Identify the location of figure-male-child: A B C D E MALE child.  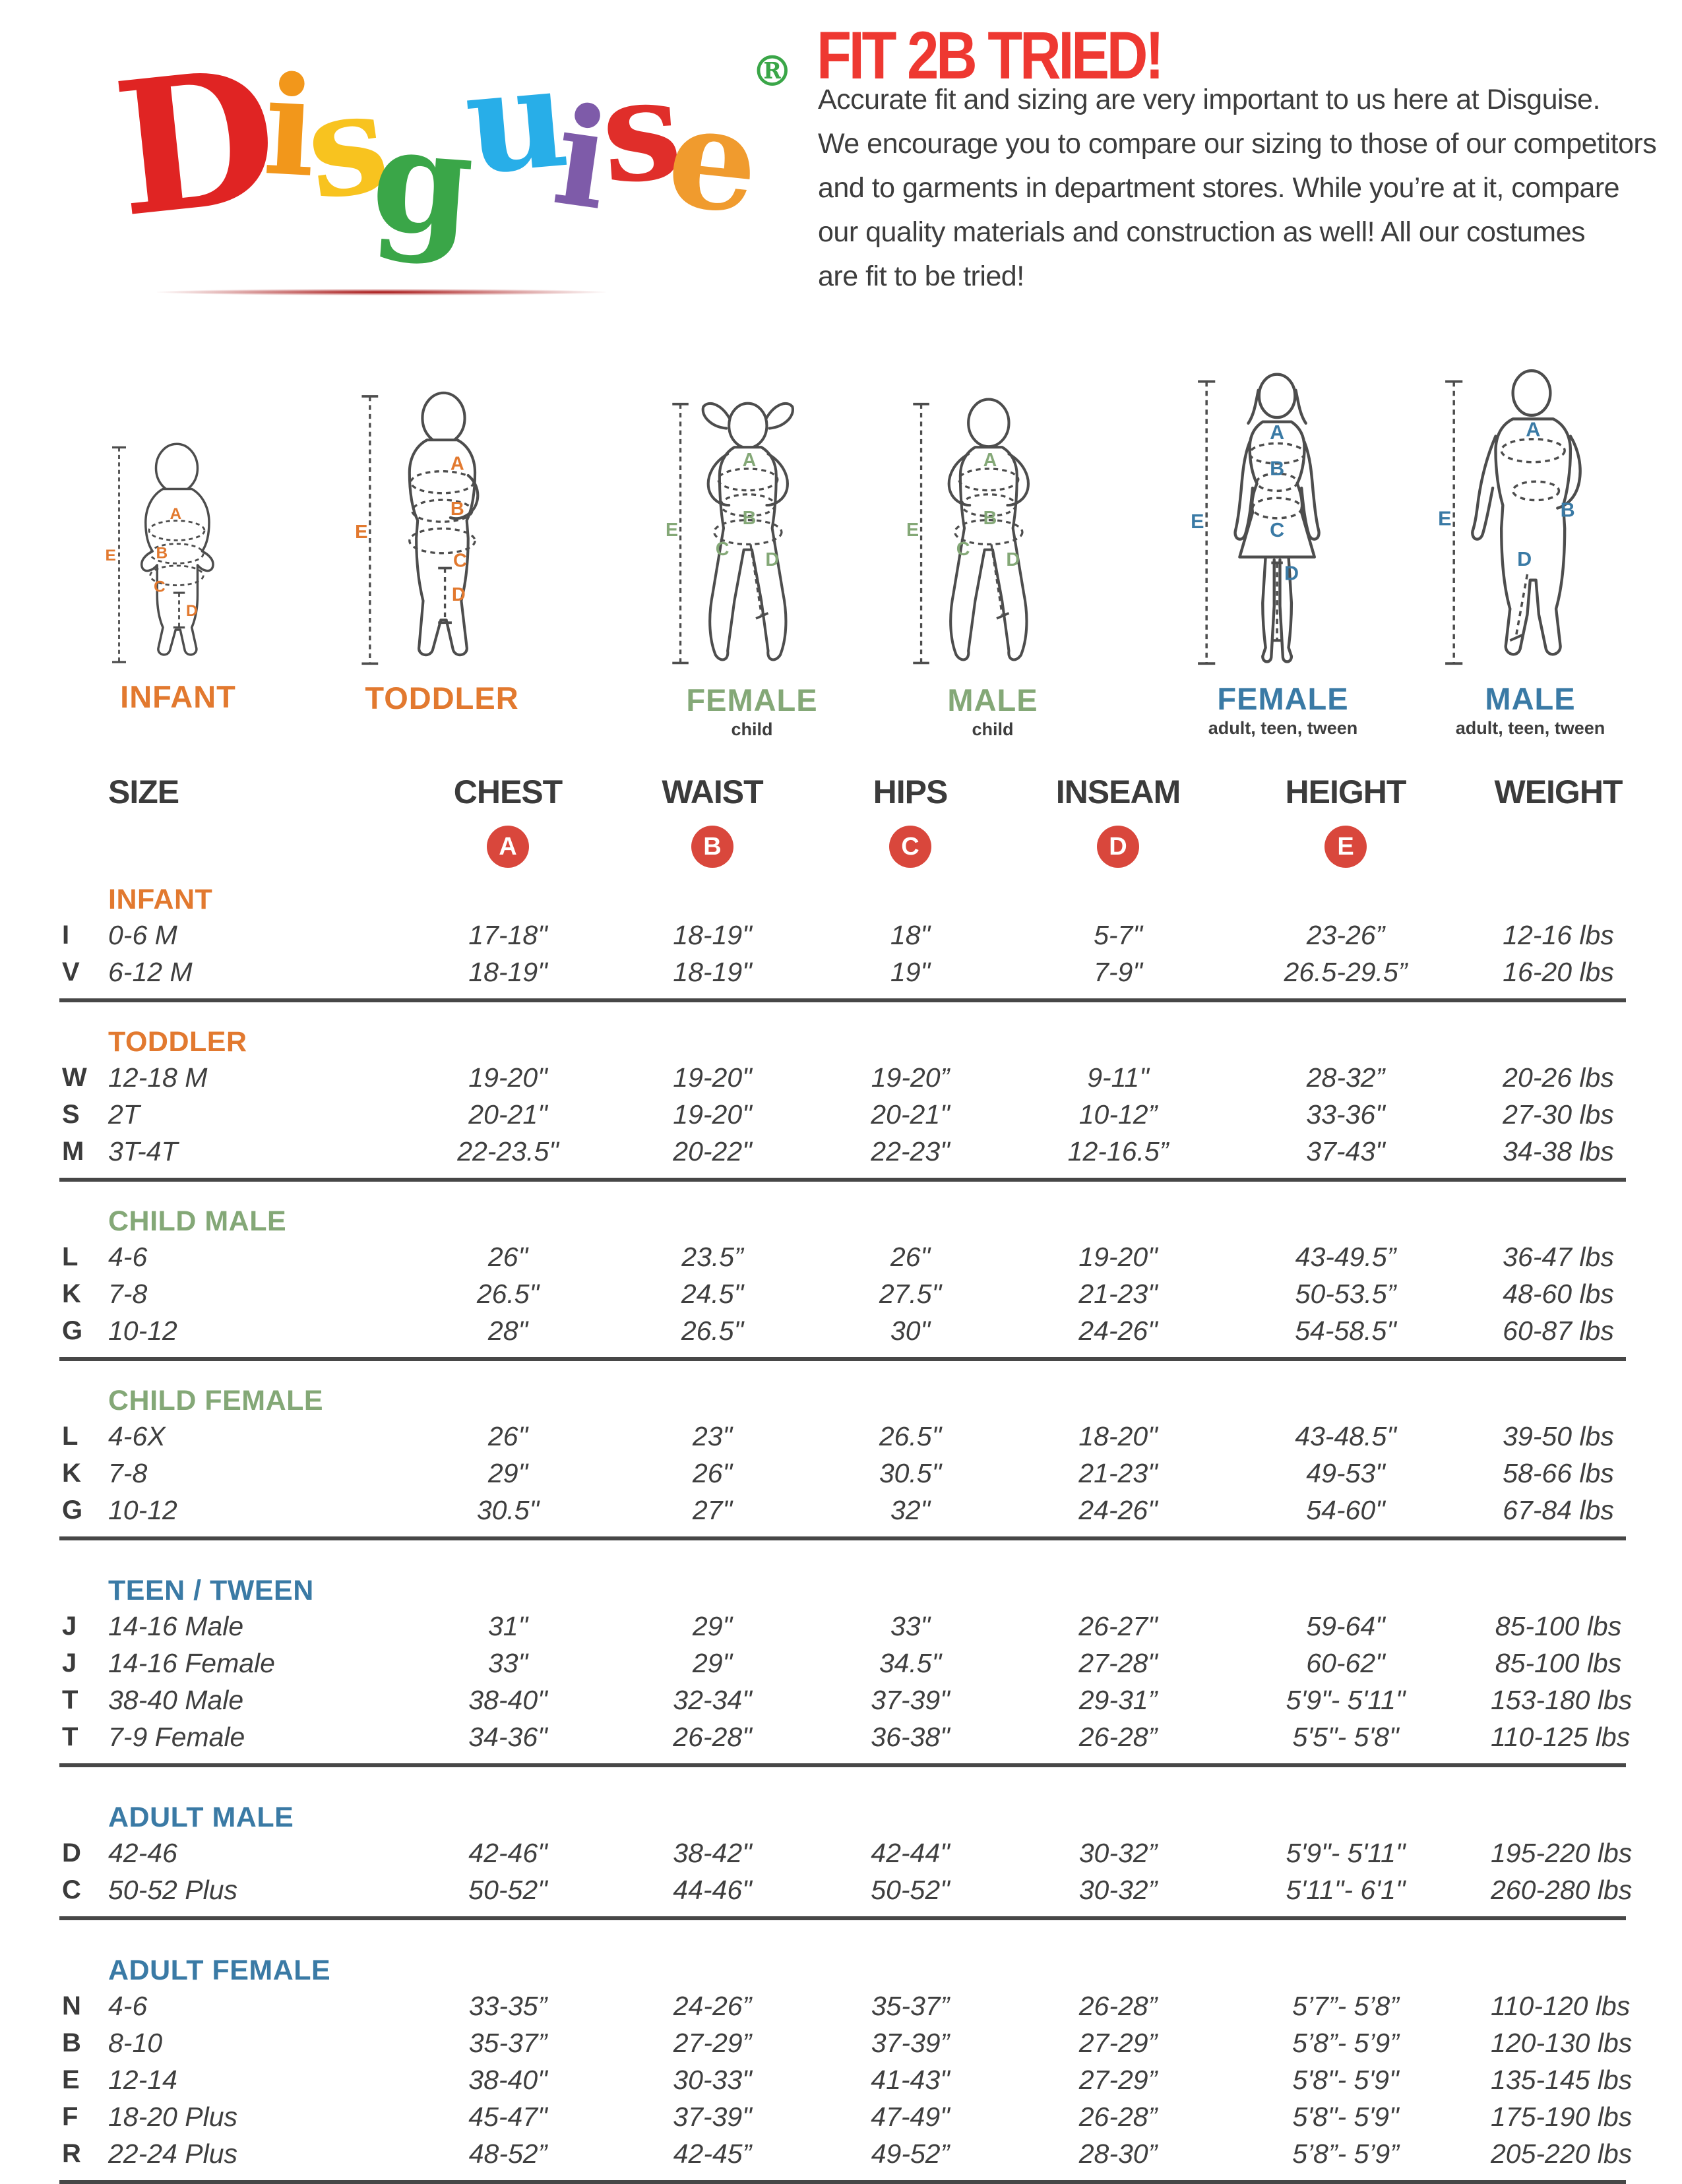
(993, 561).